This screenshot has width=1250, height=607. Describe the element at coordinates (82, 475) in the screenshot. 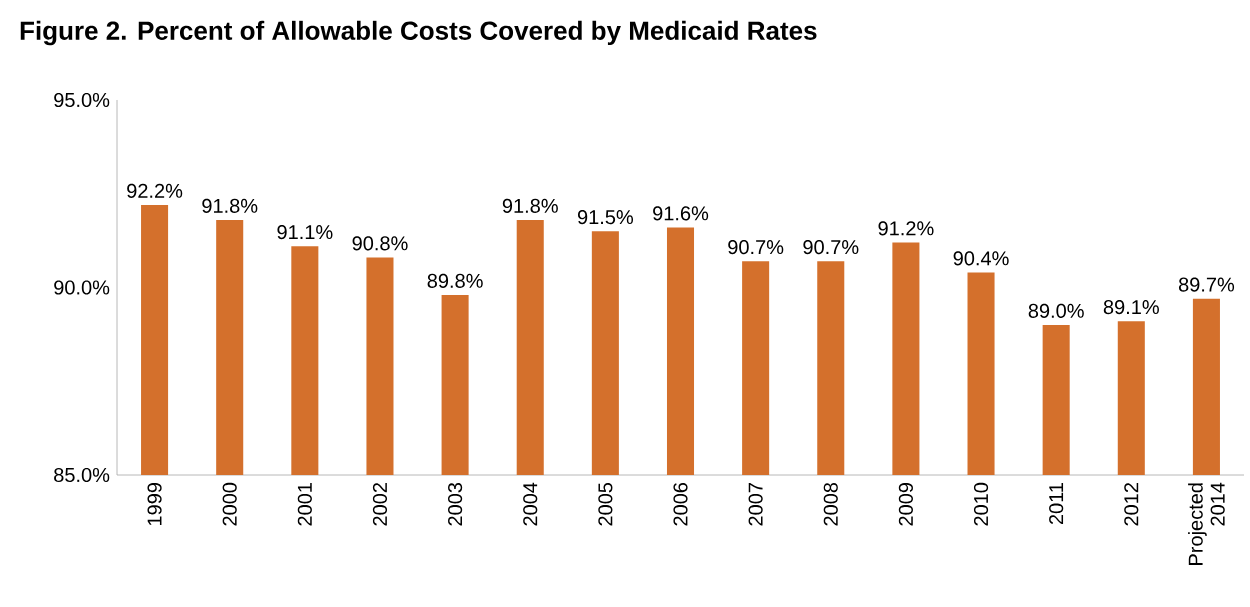

I see `y-tick-label: 85.0%` at that location.